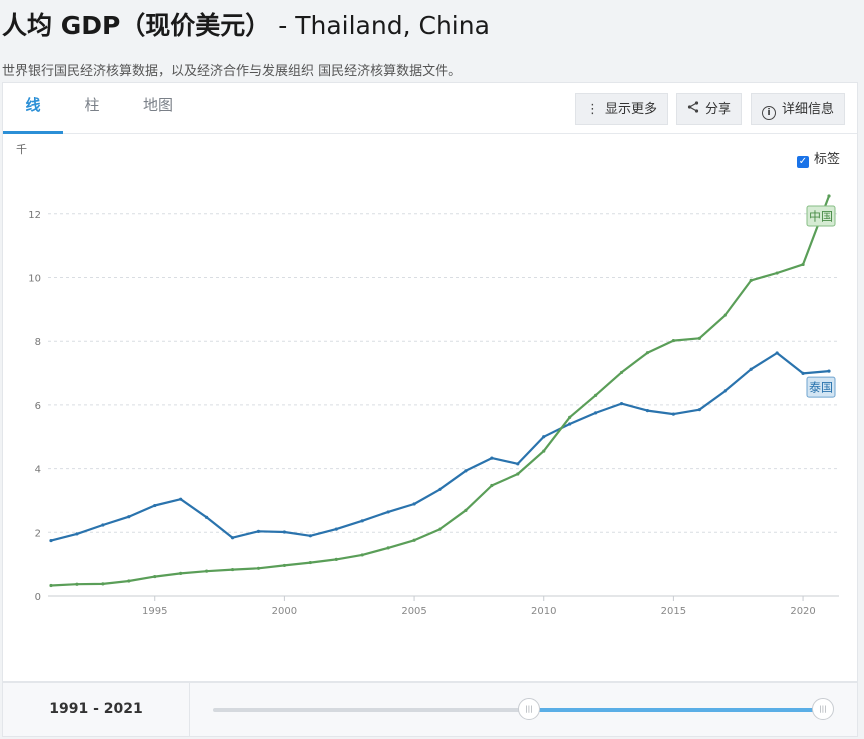 The image size is (864, 739). What do you see at coordinates (96, 709) in the screenshot?
I see `year-range-label: 1991 - 2021` at bounding box center [96, 709].